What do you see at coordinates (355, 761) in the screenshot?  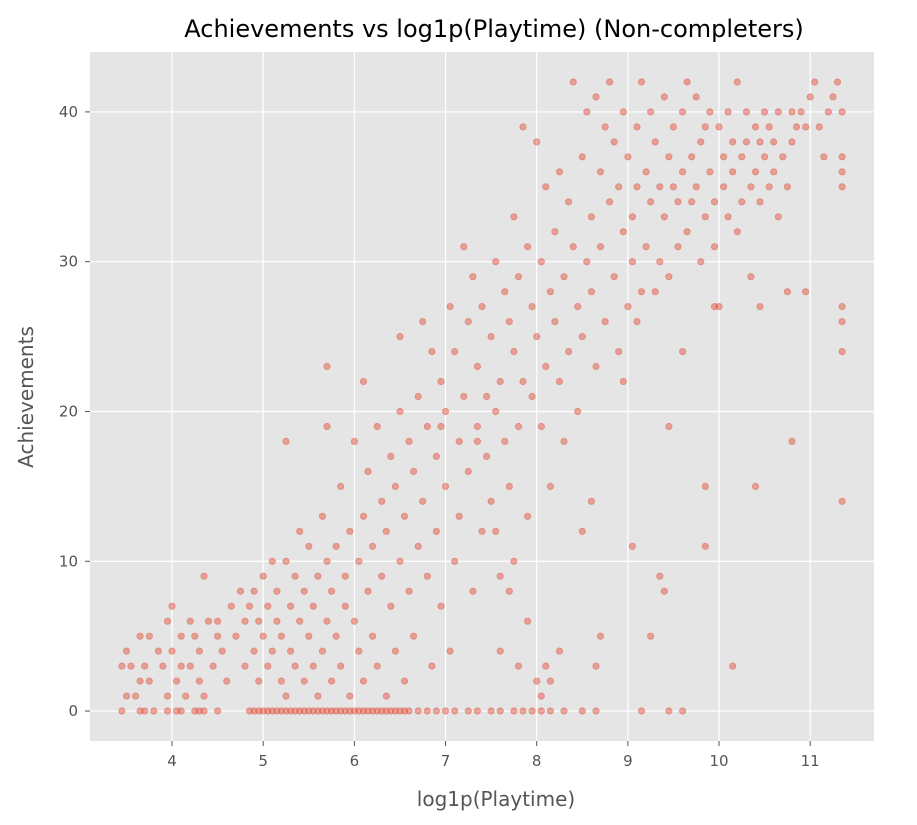 I see `x-tick-label: 6` at bounding box center [355, 761].